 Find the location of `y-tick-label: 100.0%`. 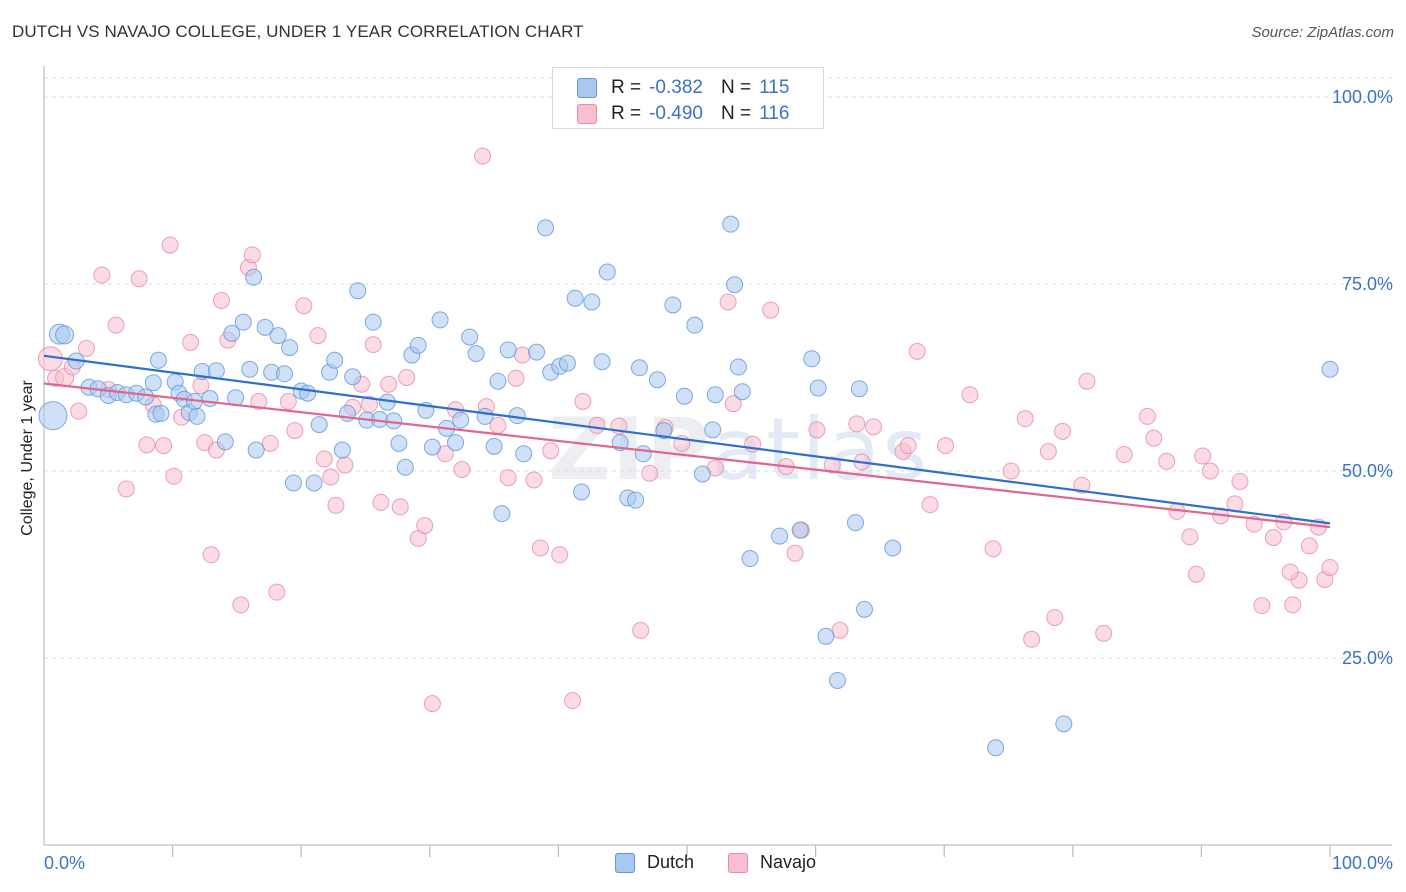

y-tick-label: 100.0% is located at coordinates (1362, 97).